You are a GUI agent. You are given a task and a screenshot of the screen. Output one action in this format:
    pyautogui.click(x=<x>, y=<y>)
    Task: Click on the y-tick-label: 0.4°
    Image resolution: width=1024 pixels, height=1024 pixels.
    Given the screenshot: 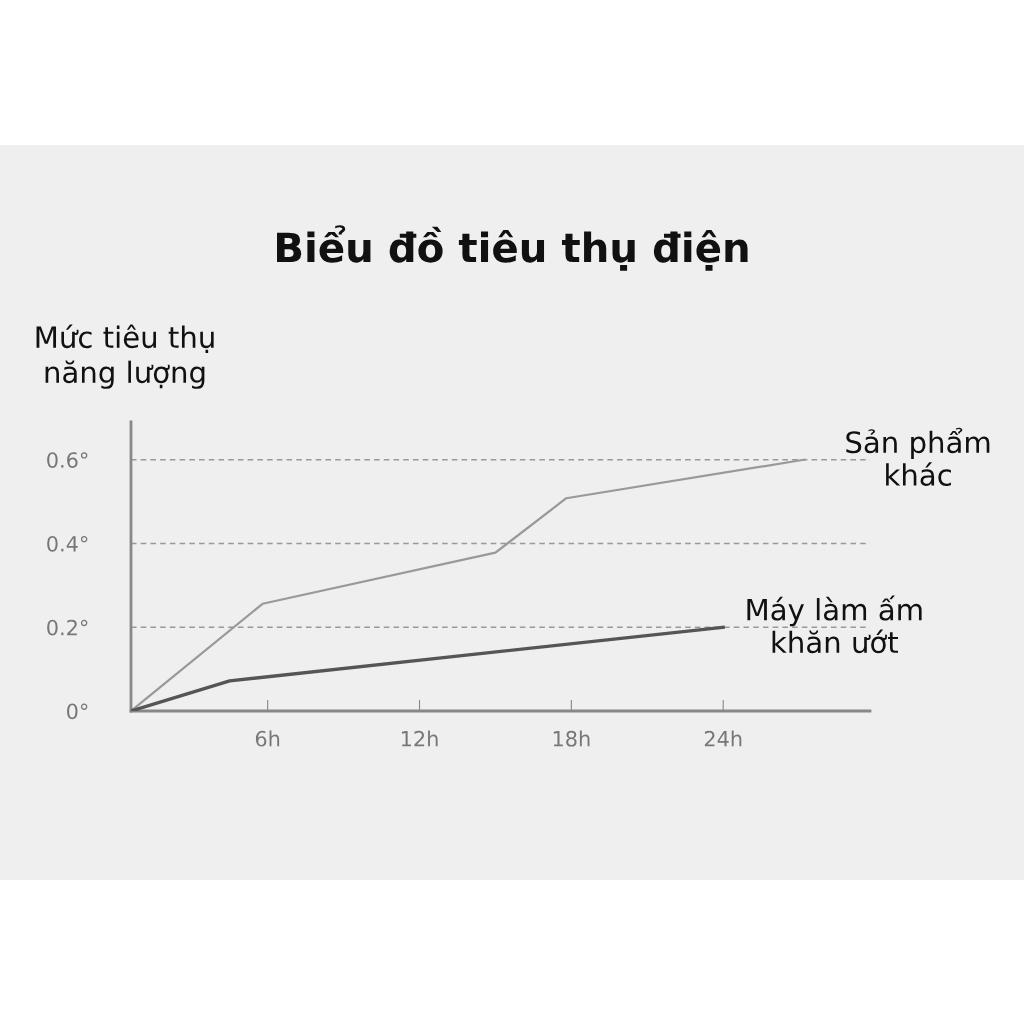 What is the action you would take?
    pyautogui.click(x=67, y=543)
    